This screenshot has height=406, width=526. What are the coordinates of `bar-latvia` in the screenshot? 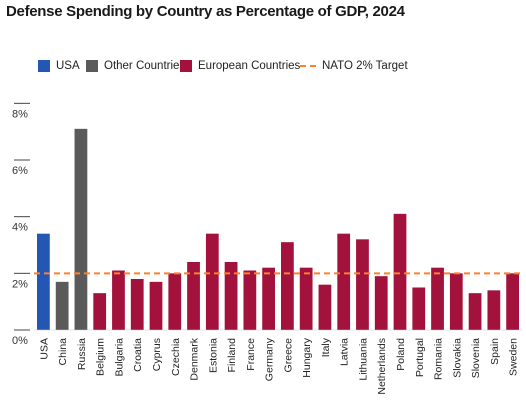 It's located at (344, 281).